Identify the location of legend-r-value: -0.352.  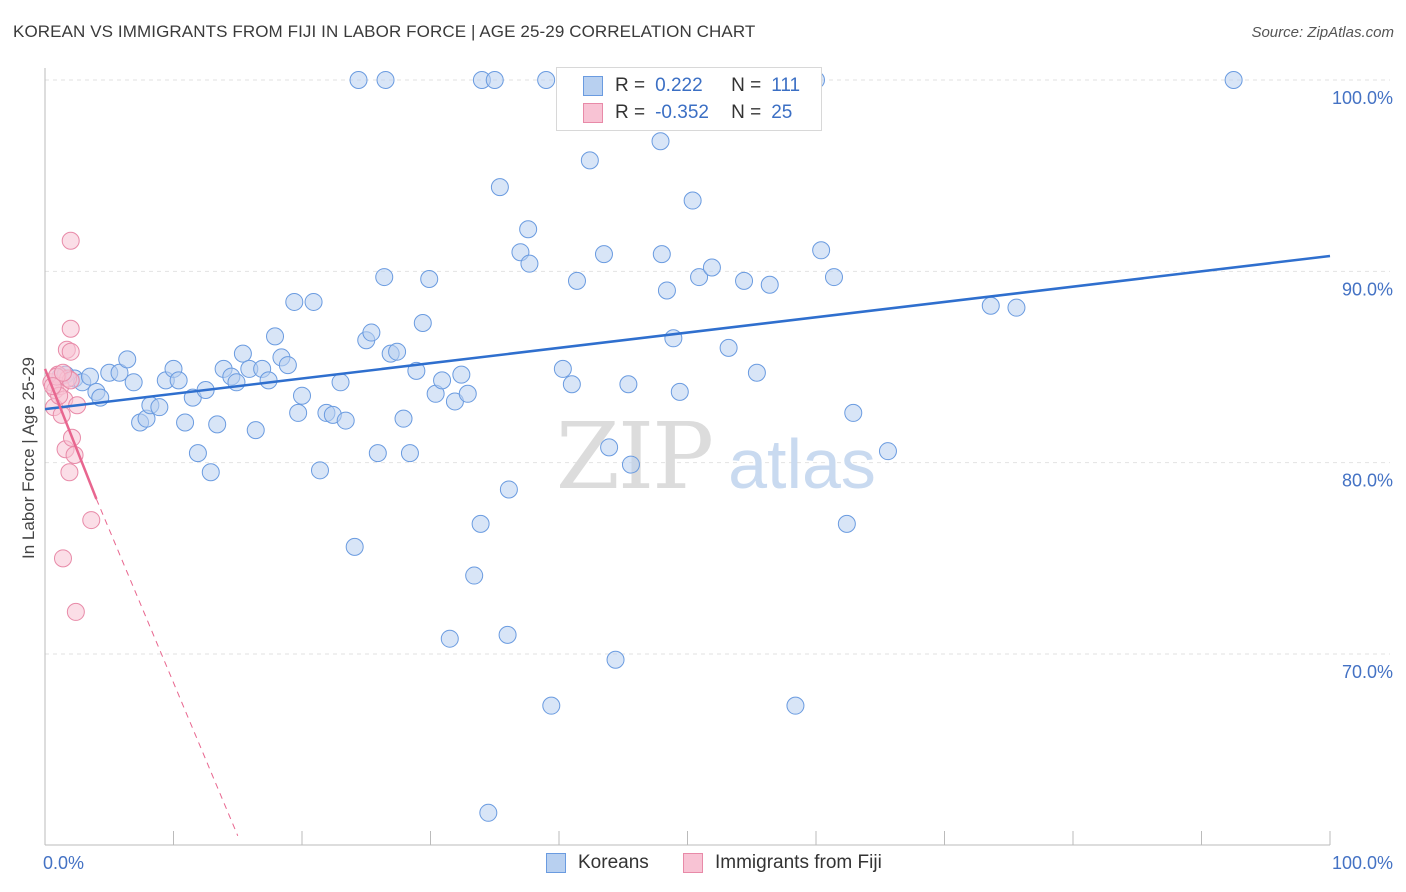
(682, 112).